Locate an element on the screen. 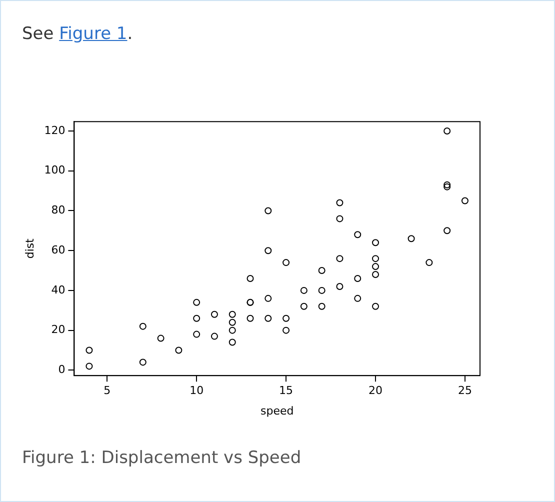 The height and width of the screenshot is (502, 555). y-tick-label: 0 is located at coordinates (62, 369).